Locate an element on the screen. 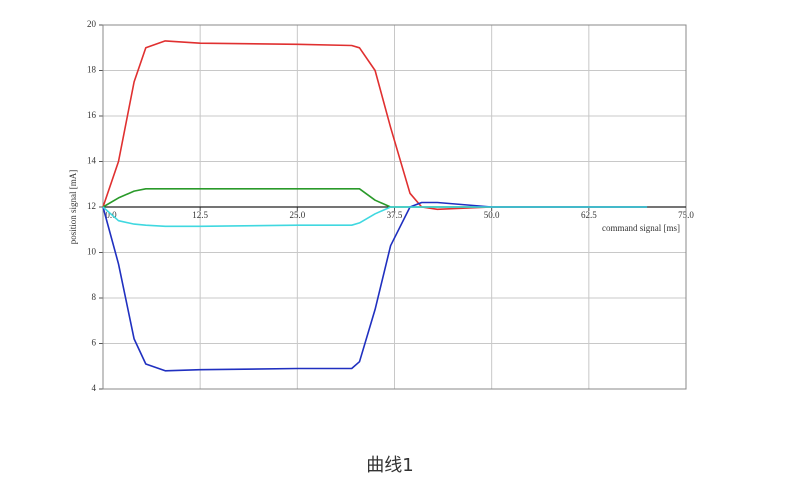 The width and height of the screenshot is (800, 500). y-axis-label: position signal [mA] is located at coordinates (73, 207).